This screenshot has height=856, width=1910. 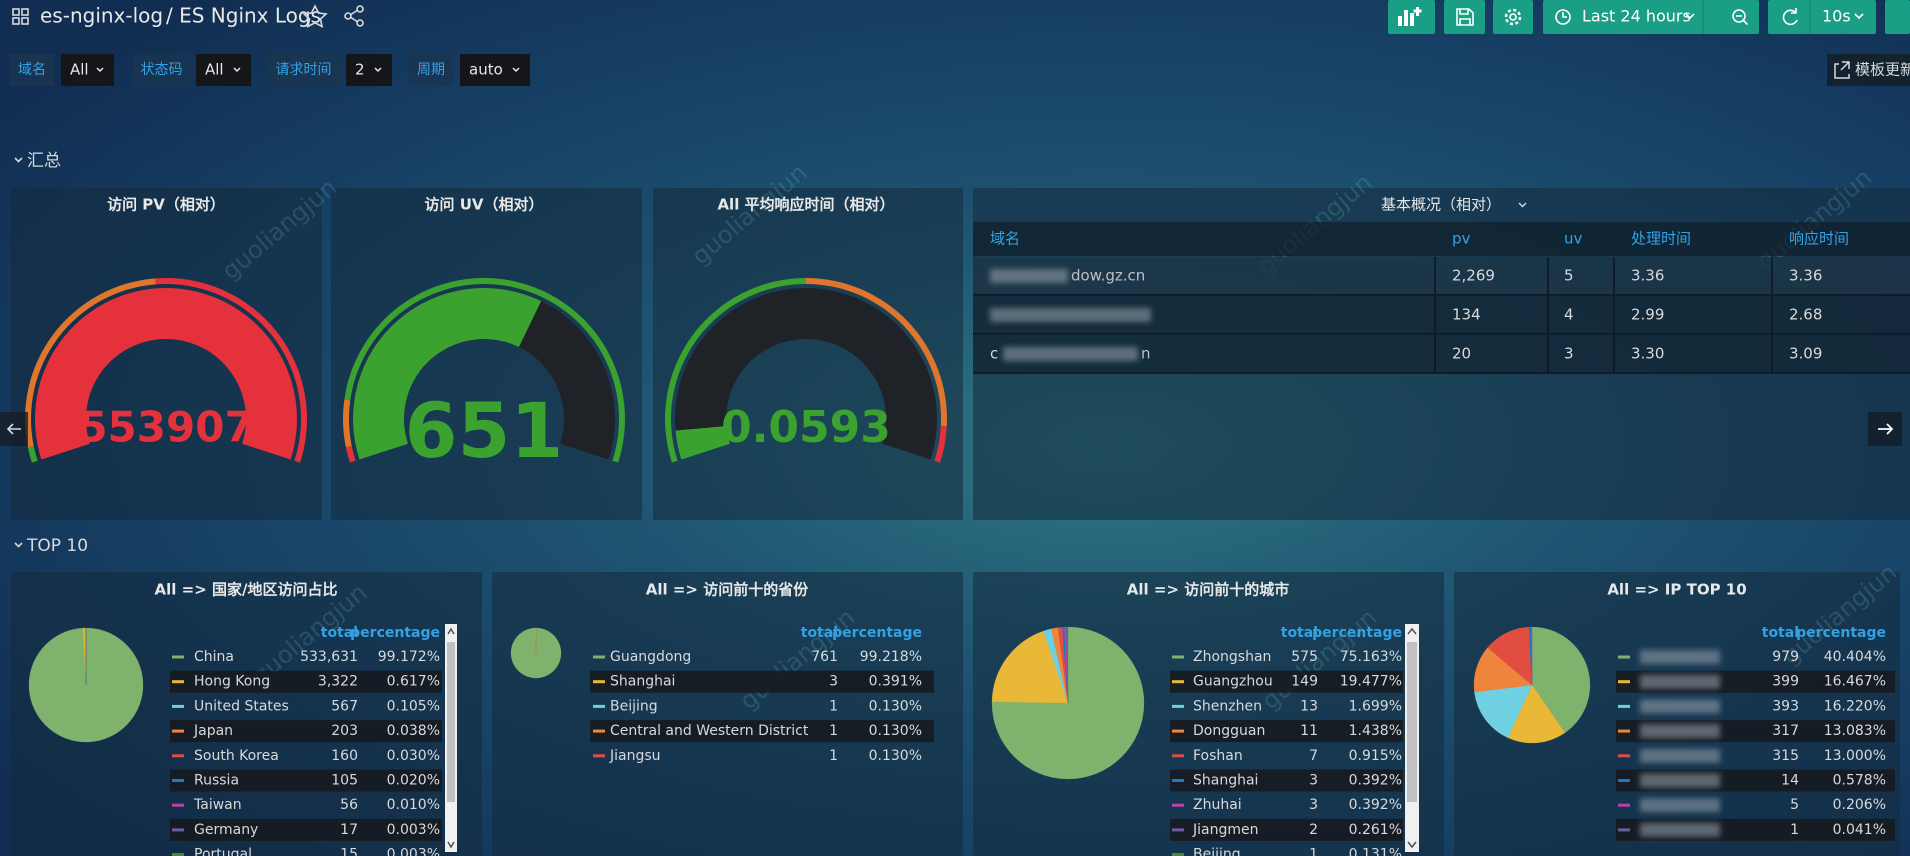 I want to click on table-cell: 3.36, so click(x=1647, y=276).